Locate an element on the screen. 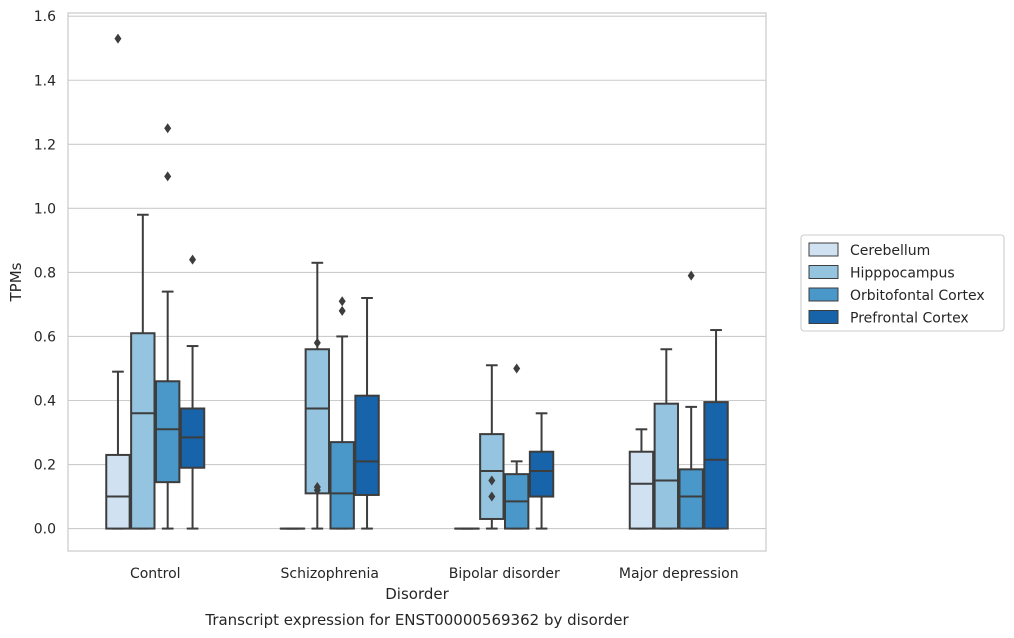 The height and width of the screenshot is (638, 1014). x-tick-label: Control is located at coordinates (155, 574).